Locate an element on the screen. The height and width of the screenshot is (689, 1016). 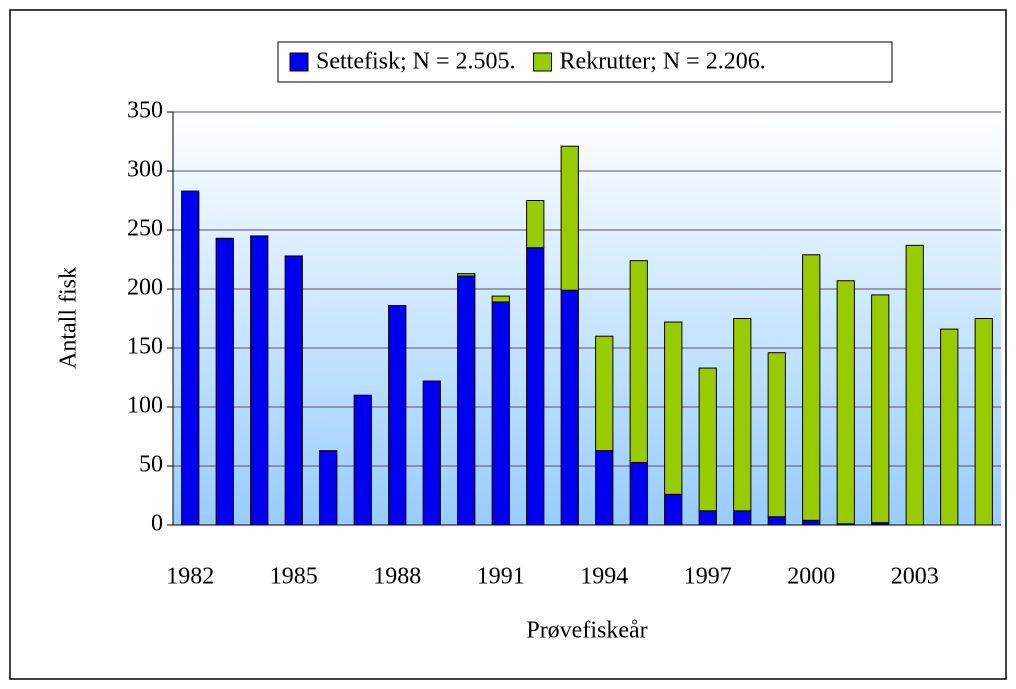
x-tick-label: 2003 is located at coordinates (915, 577).